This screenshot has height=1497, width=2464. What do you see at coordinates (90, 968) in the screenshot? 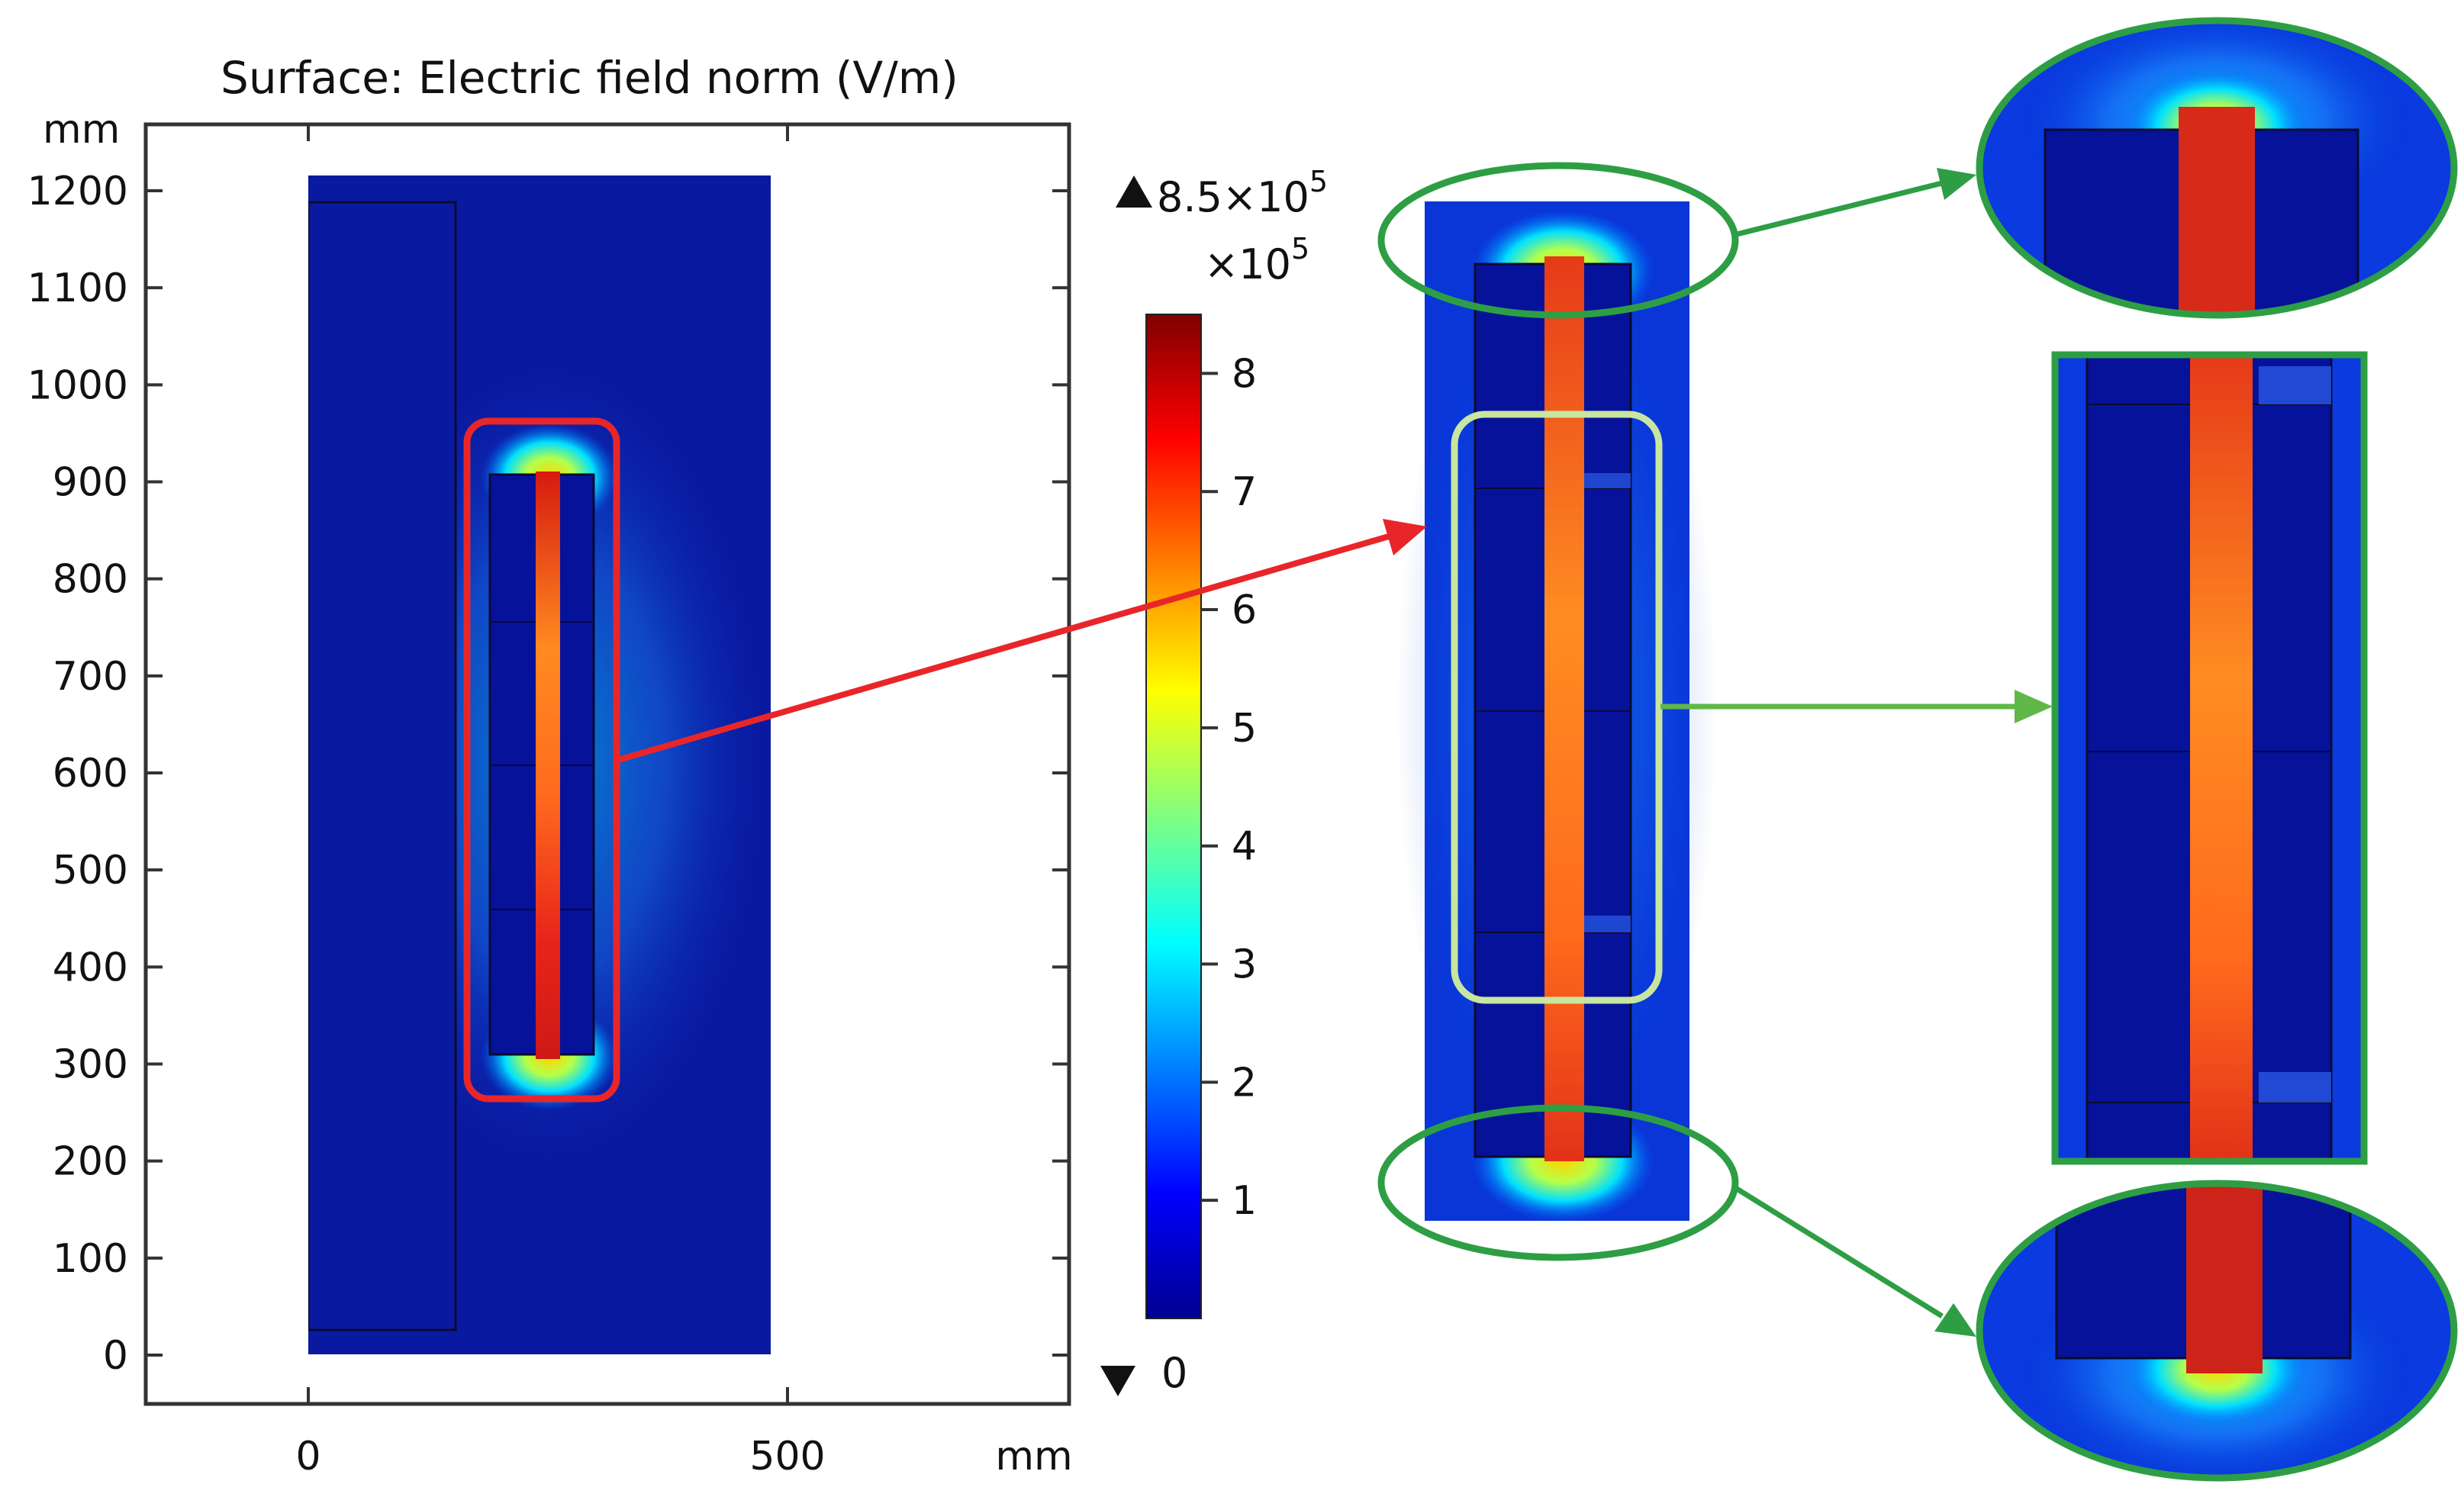
I see `y-tick-label: 400` at bounding box center [90, 968].